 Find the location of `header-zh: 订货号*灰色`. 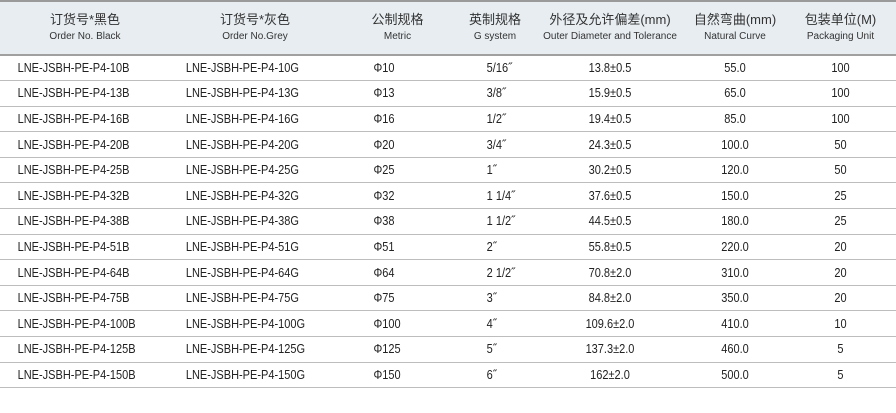

header-zh: 订货号*灰色 is located at coordinates (255, 19).